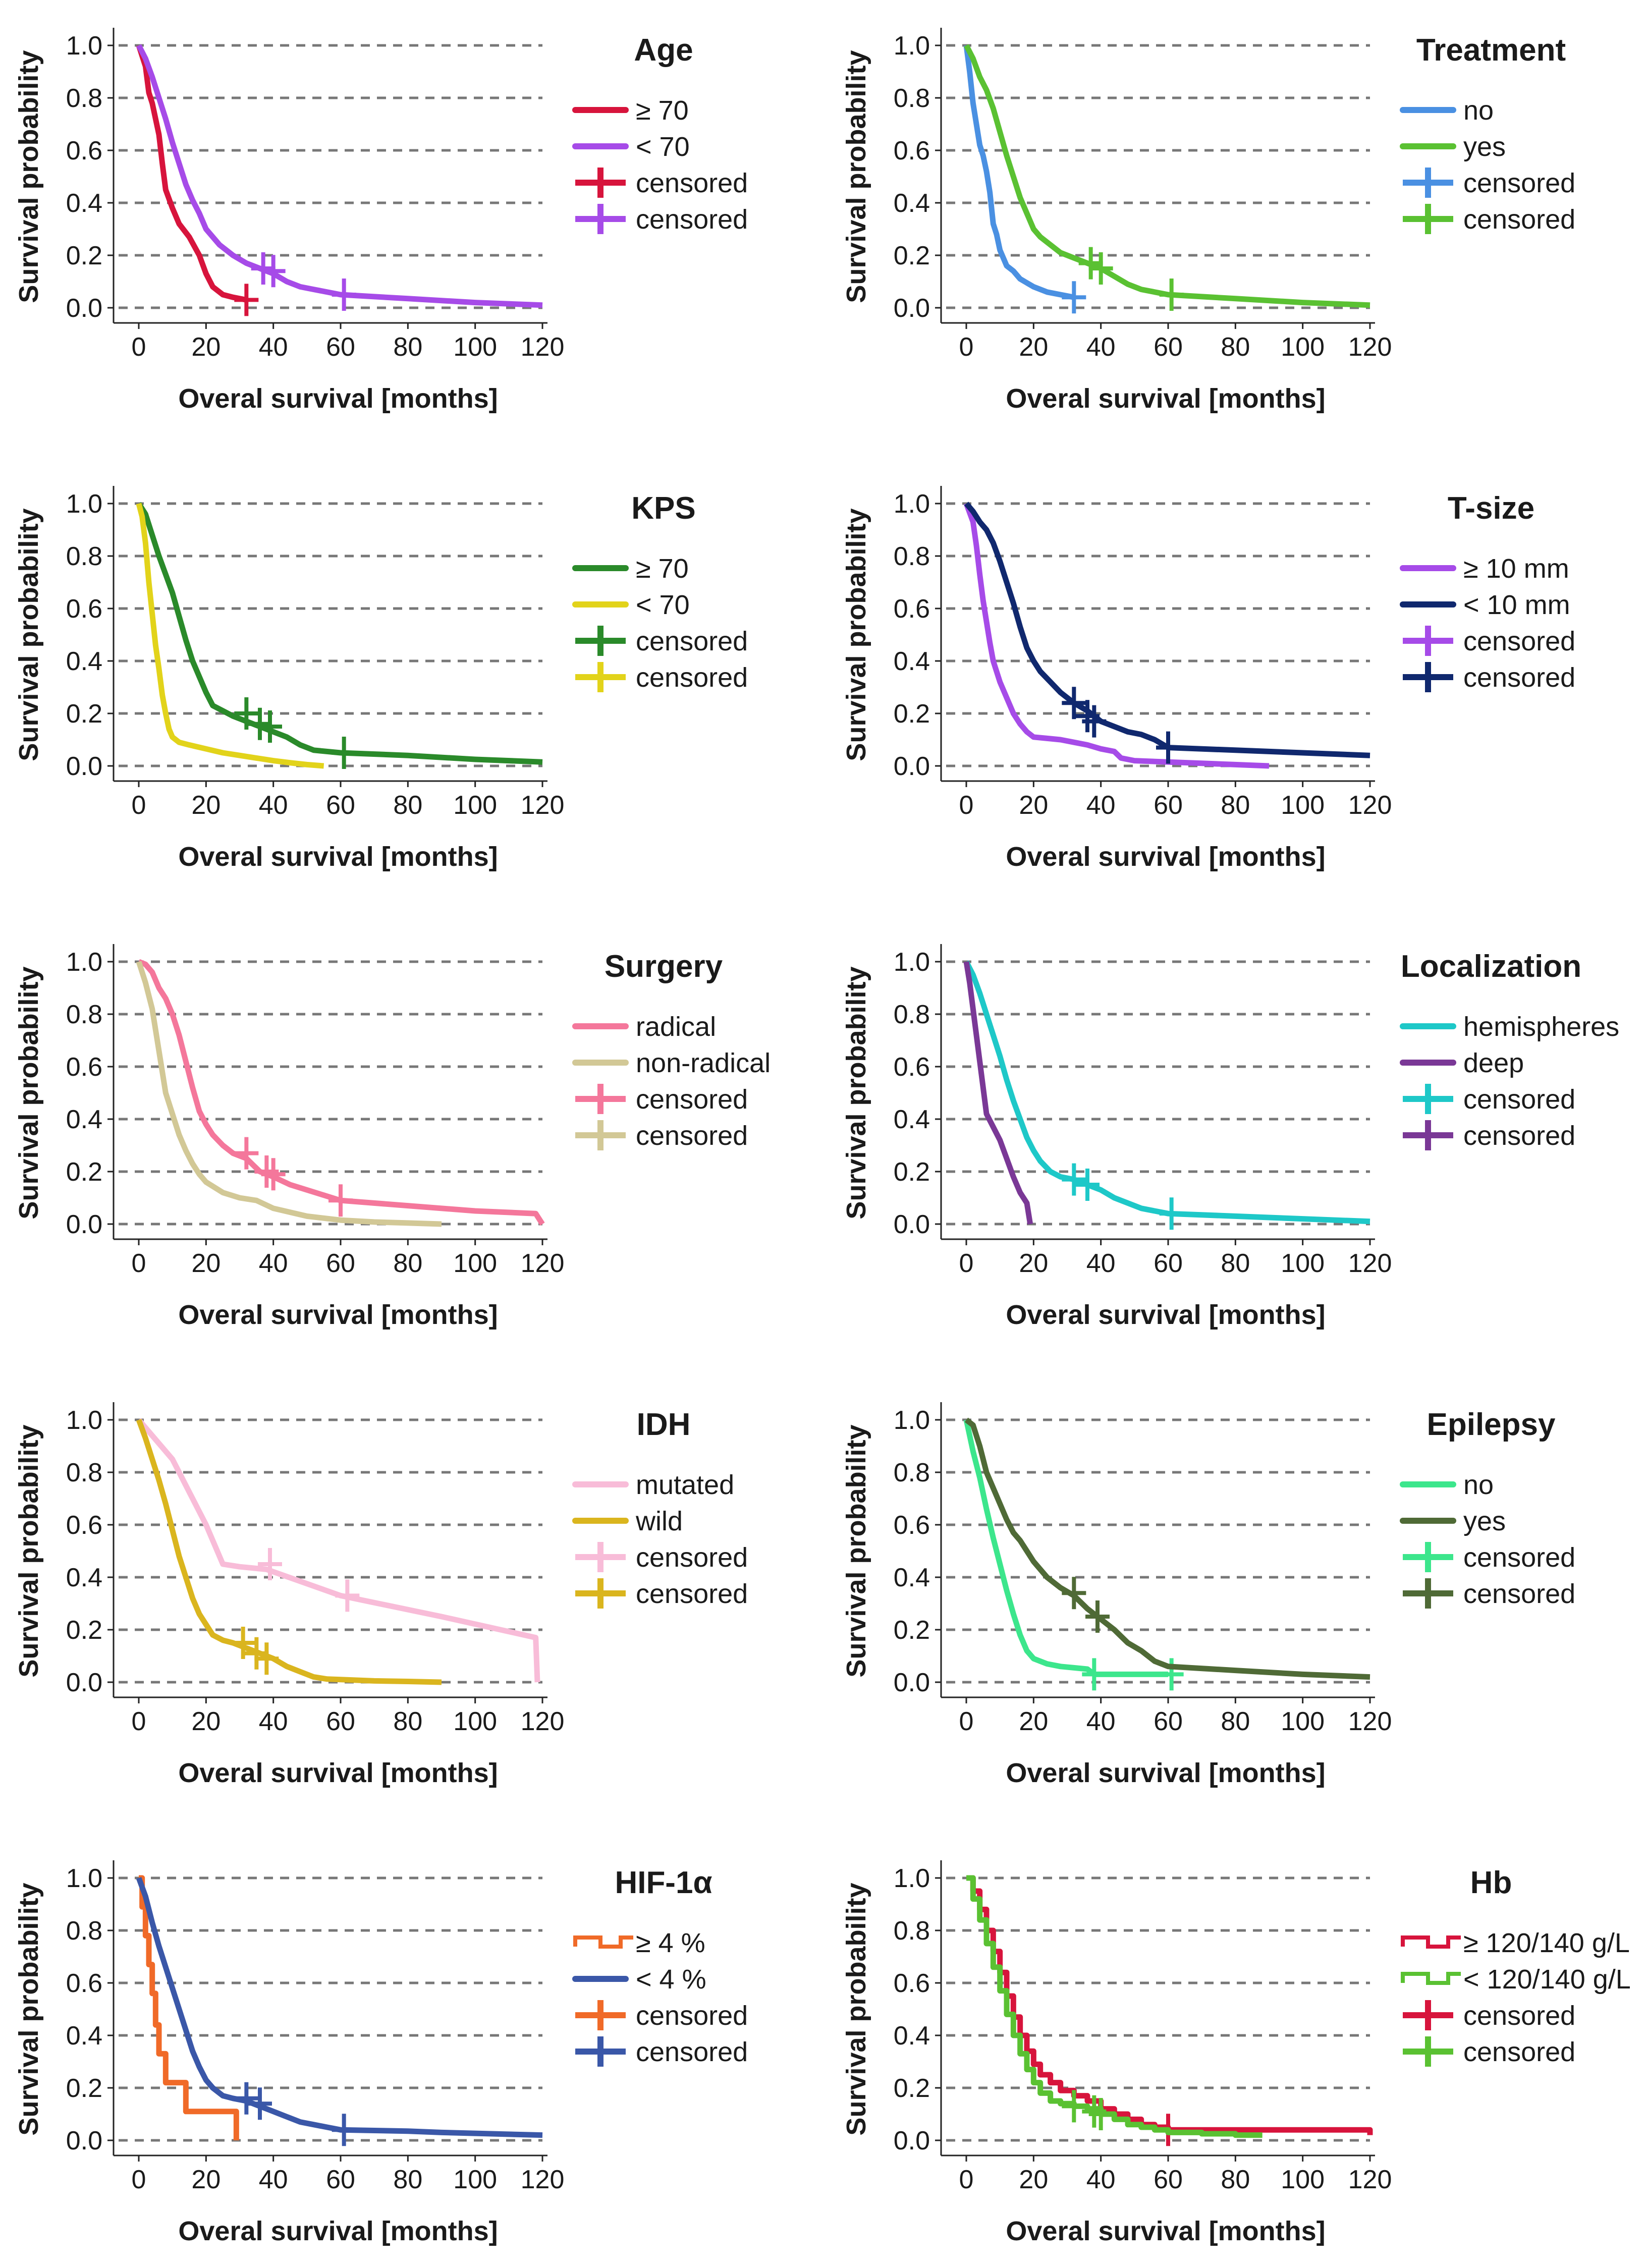 This screenshot has height=2268, width=1646. I want to click on legend-label-120-140-g-l: ≥ 120/140 g/L, so click(1546, 1943).